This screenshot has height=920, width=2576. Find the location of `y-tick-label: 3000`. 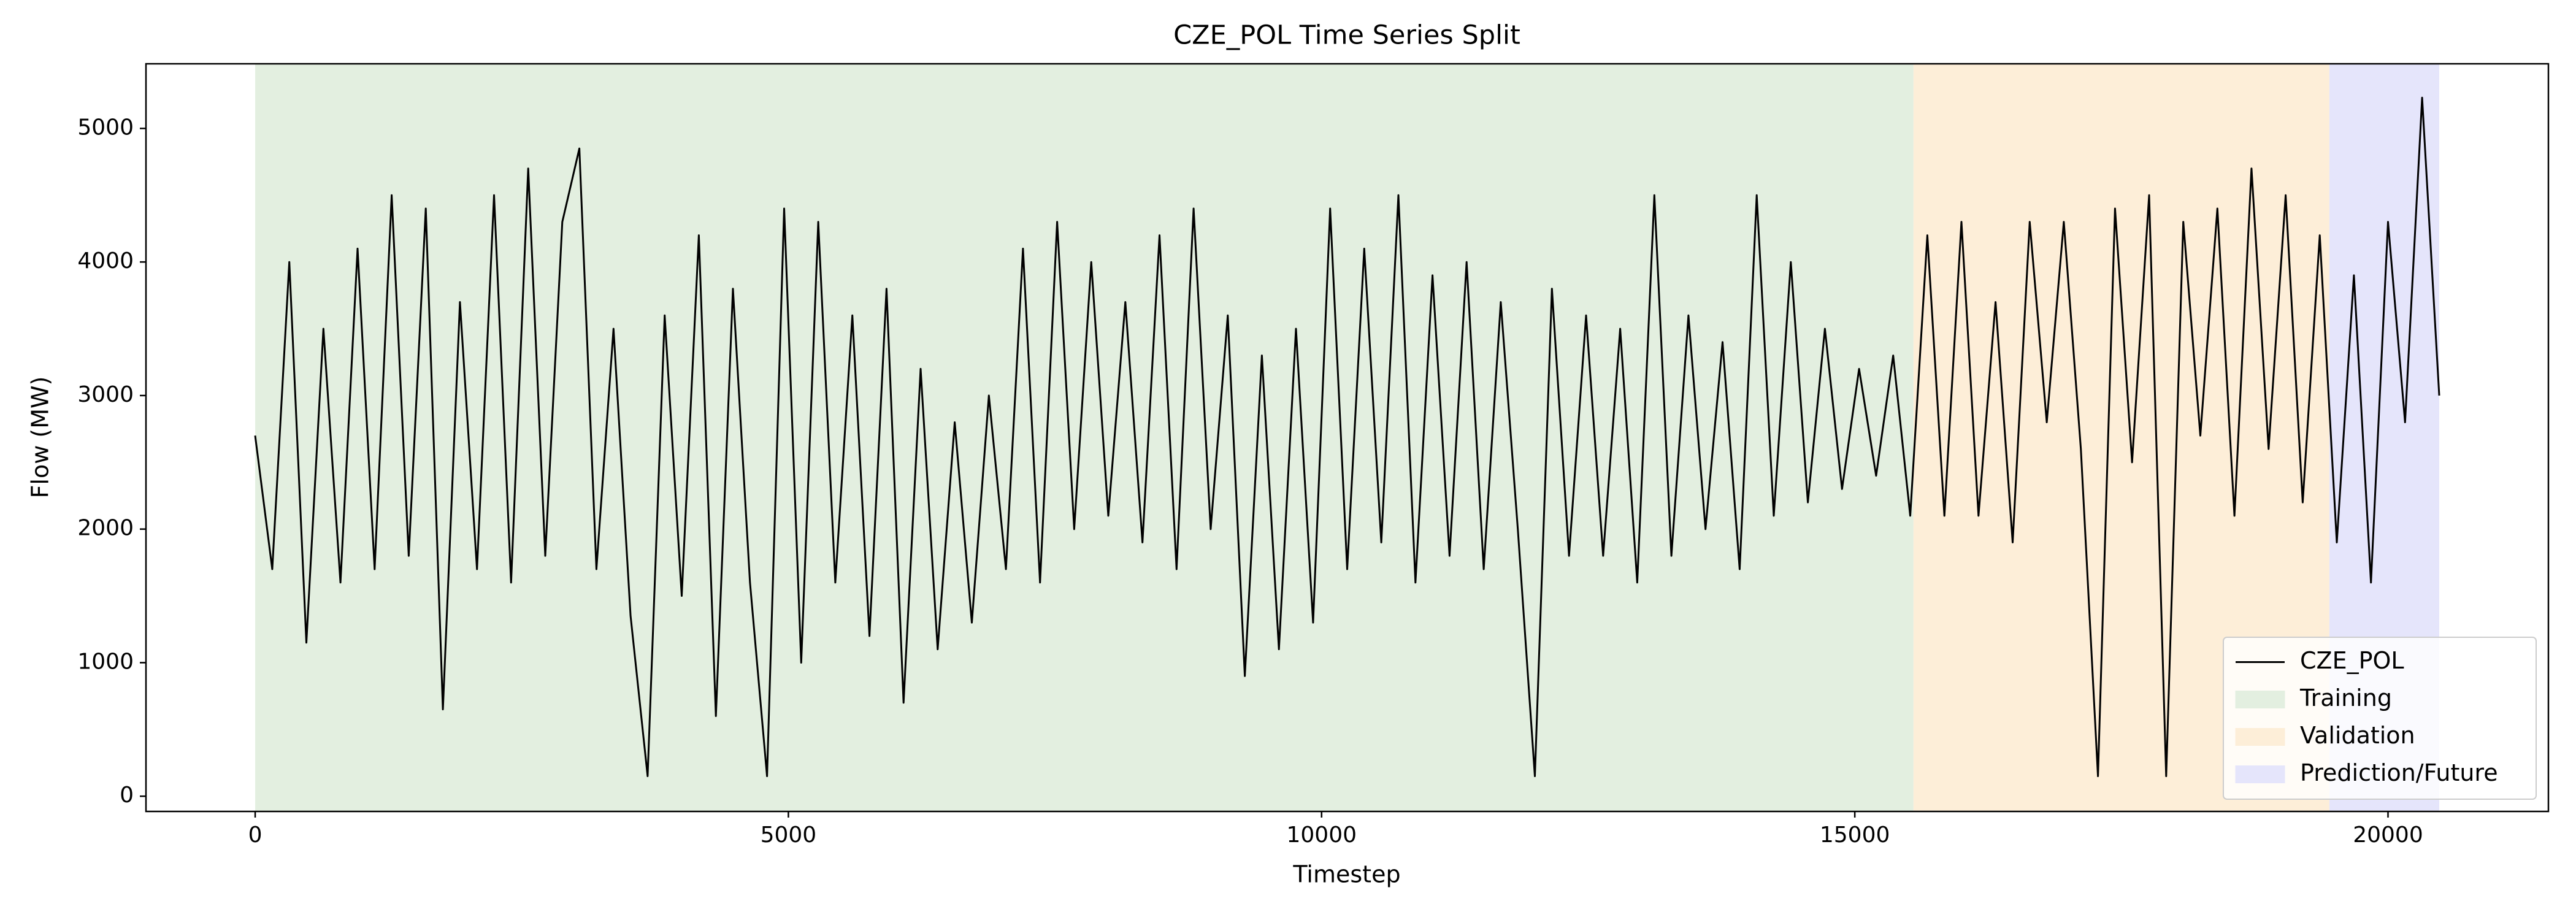

y-tick-label: 3000 is located at coordinates (105, 394).